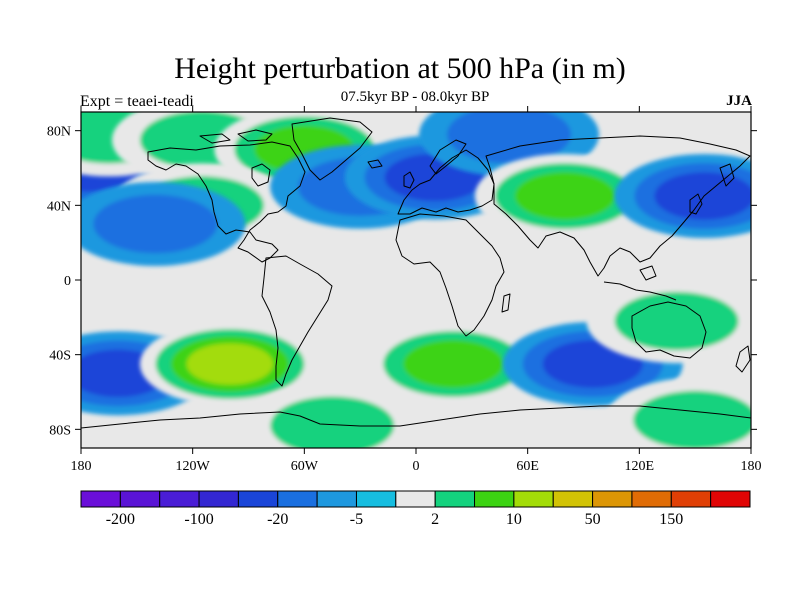 The height and width of the screenshot is (600, 800). What do you see at coordinates (198, 519) in the screenshot?
I see `colorbar-label: -100` at bounding box center [198, 519].